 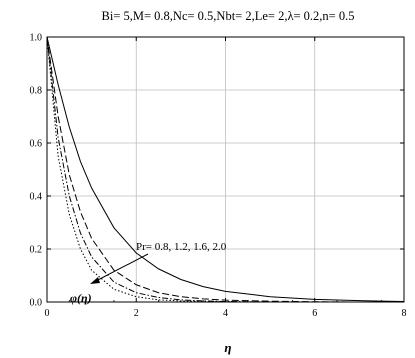 I want to click on annotation-arrow, so click(x=121, y=268).